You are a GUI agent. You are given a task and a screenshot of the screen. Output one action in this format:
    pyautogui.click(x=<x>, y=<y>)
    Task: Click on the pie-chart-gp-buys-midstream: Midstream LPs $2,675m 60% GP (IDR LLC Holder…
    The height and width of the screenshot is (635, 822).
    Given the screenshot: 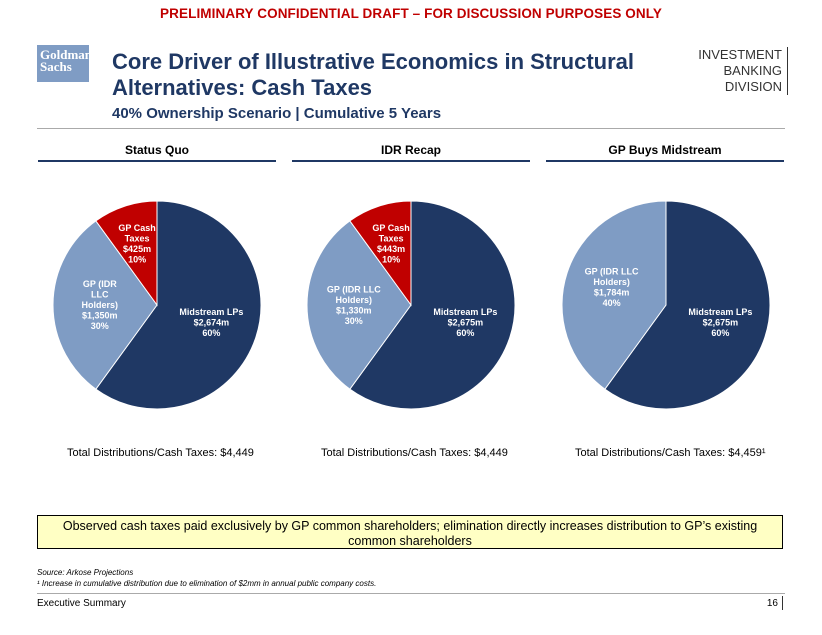 What is the action you would take?
    pyautogui.click(x=666, y=305)
    